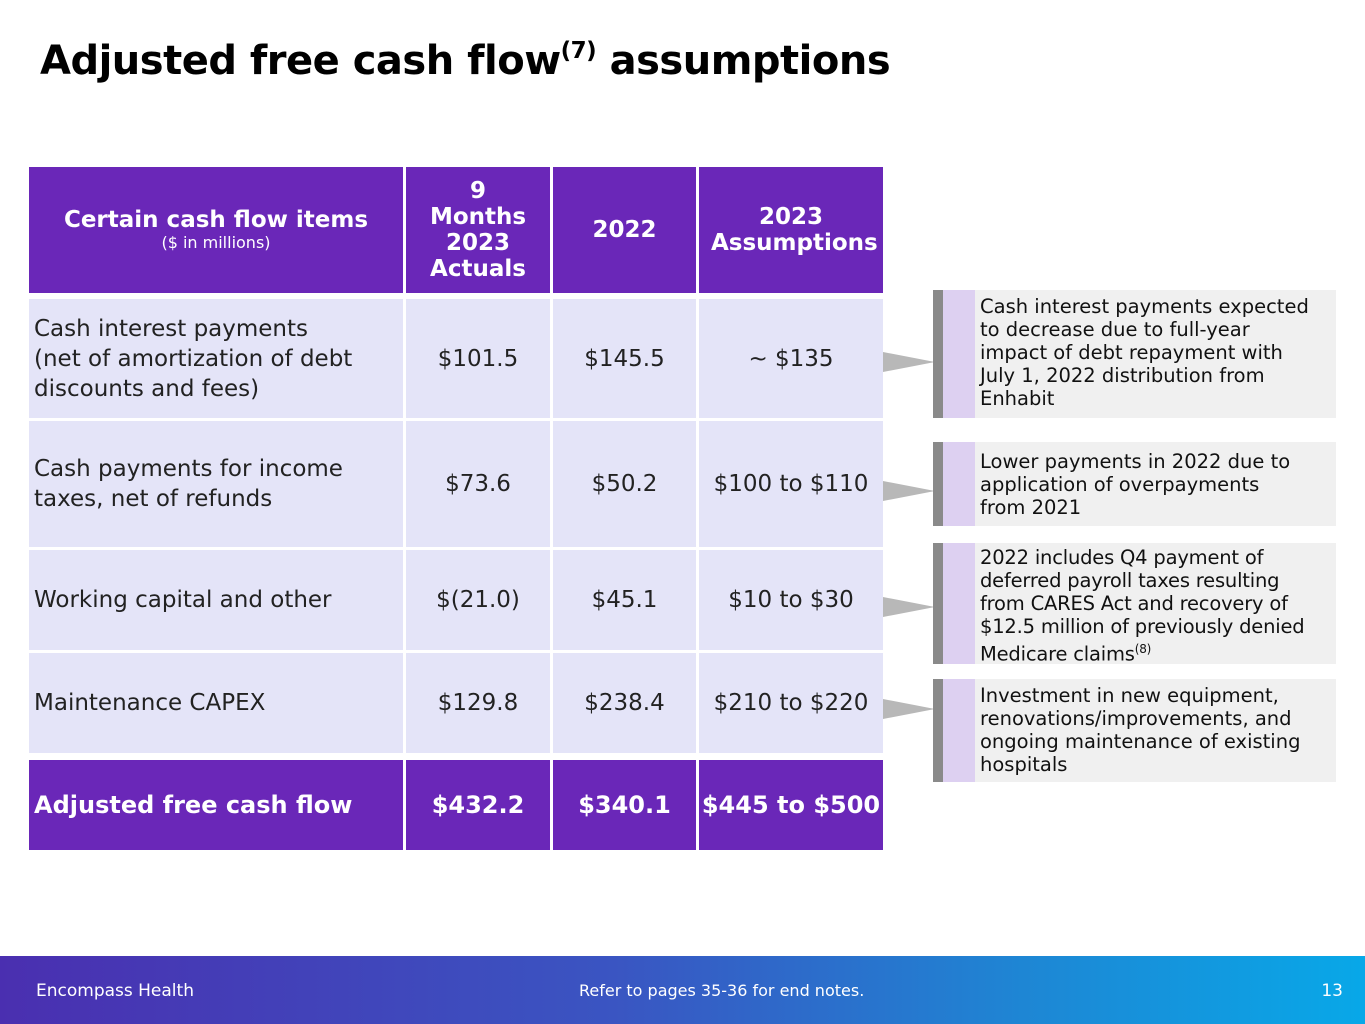  What do you see at coordinates (791, 600) in the screenshot?
I see `cell-2023-assumptions: $10 to $30` at bounding box center [791, 600].